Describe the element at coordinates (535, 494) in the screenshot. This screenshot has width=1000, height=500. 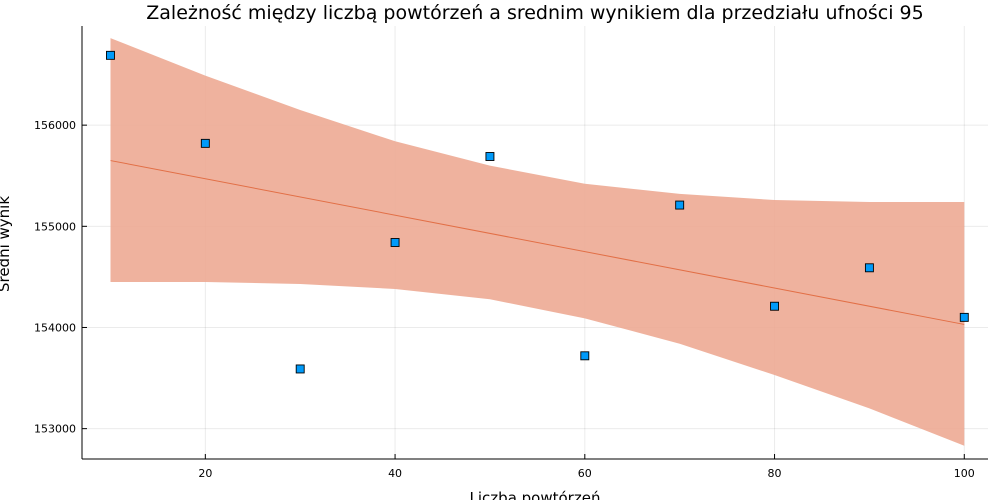
I see `x-axis-label: Liczba powtórzeń` at that location.